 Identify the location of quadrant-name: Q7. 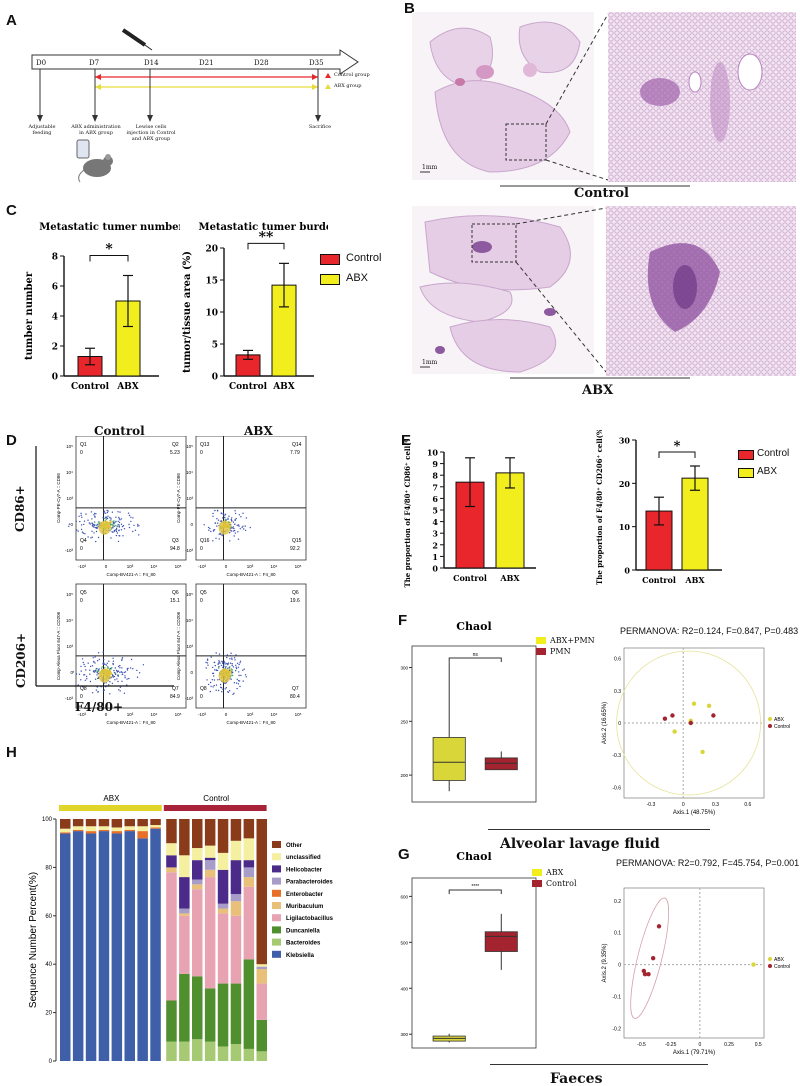
(295, 689).